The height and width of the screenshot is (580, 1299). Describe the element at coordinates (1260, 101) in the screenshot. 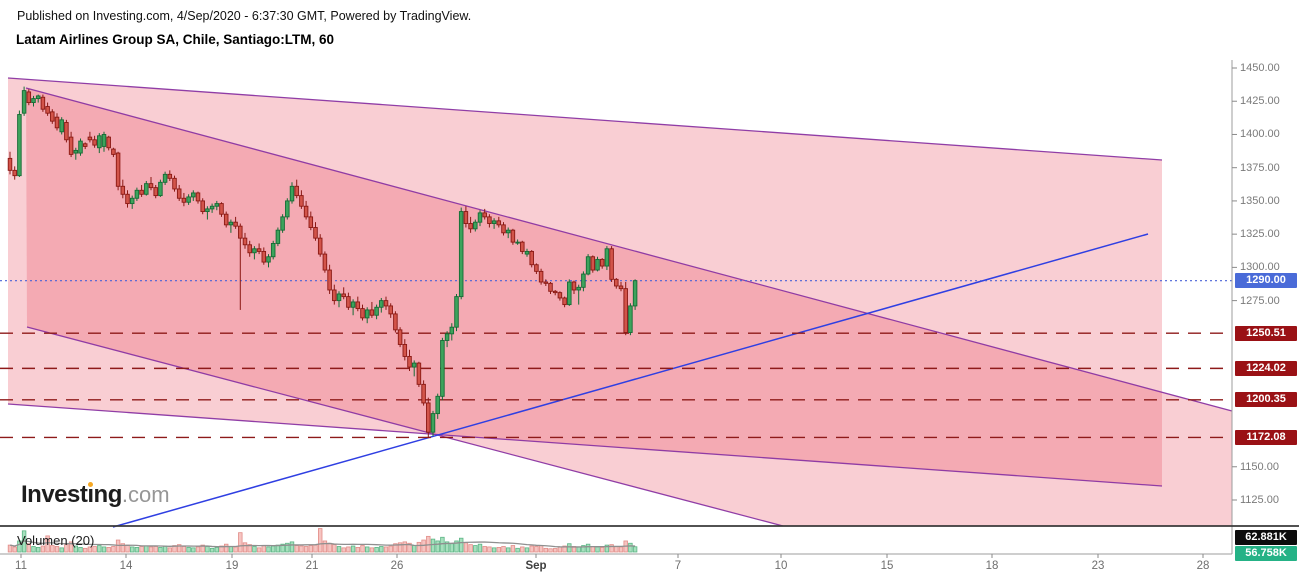

I see `price-axis-label-1425.00: 1425.00` at that location.